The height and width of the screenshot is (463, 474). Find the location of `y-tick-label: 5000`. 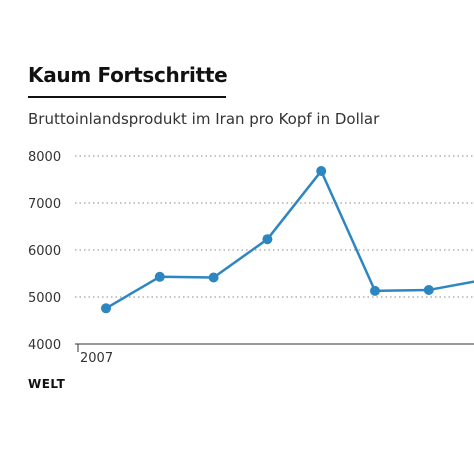

y-tick-label: 5000 is located at coordinates (44, 298).